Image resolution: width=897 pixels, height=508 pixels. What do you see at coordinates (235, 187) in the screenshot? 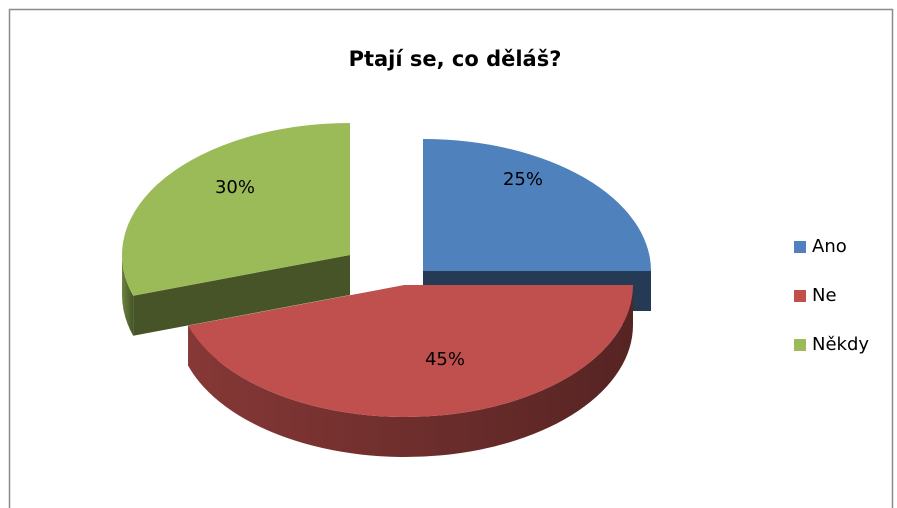
I see `data-label: 30%` at bounding box center [235, 187].